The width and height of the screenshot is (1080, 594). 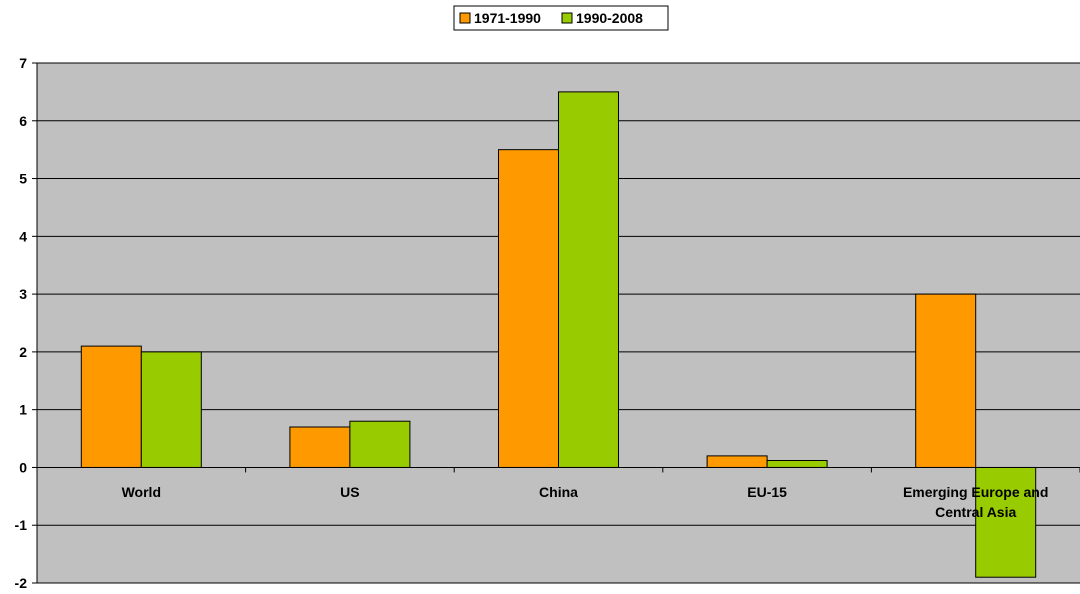 What do you see at coordinates (507, 18) in the screenshot?
I see `legend-label: 1971-1990` at bounding box center [507, 18].